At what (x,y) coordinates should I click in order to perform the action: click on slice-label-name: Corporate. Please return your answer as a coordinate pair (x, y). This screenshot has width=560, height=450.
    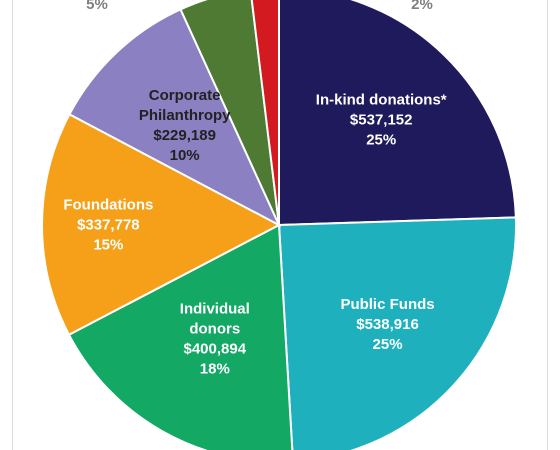
    Looking at the image, I should click on (185, 95).